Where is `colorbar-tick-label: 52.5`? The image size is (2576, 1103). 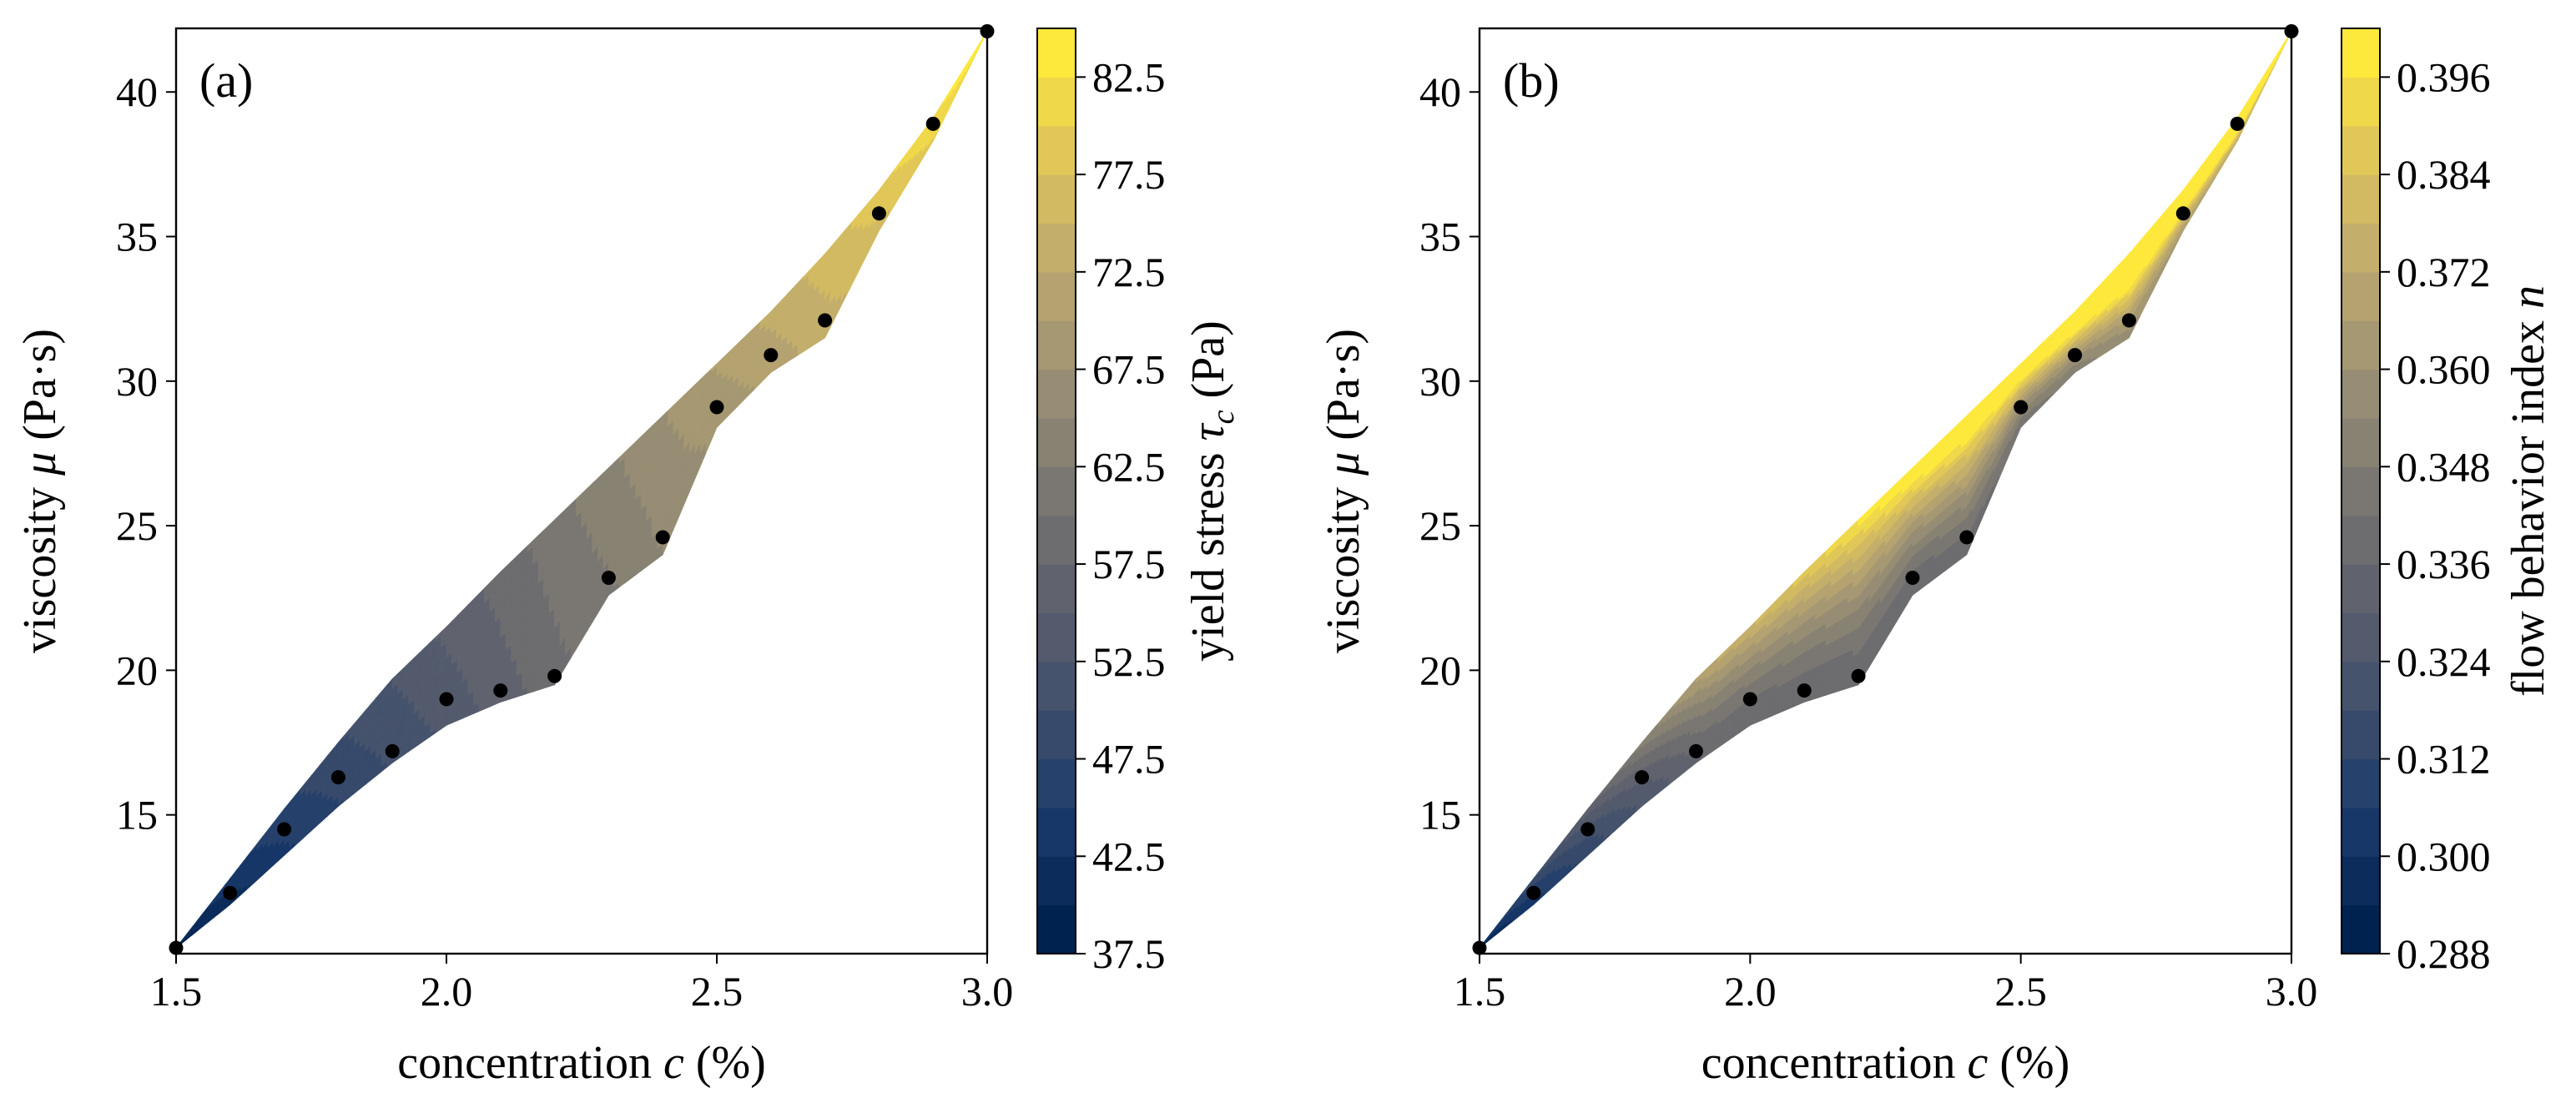
colorbar-tick-label: 52.5 is located at coordinates (1129, 661).